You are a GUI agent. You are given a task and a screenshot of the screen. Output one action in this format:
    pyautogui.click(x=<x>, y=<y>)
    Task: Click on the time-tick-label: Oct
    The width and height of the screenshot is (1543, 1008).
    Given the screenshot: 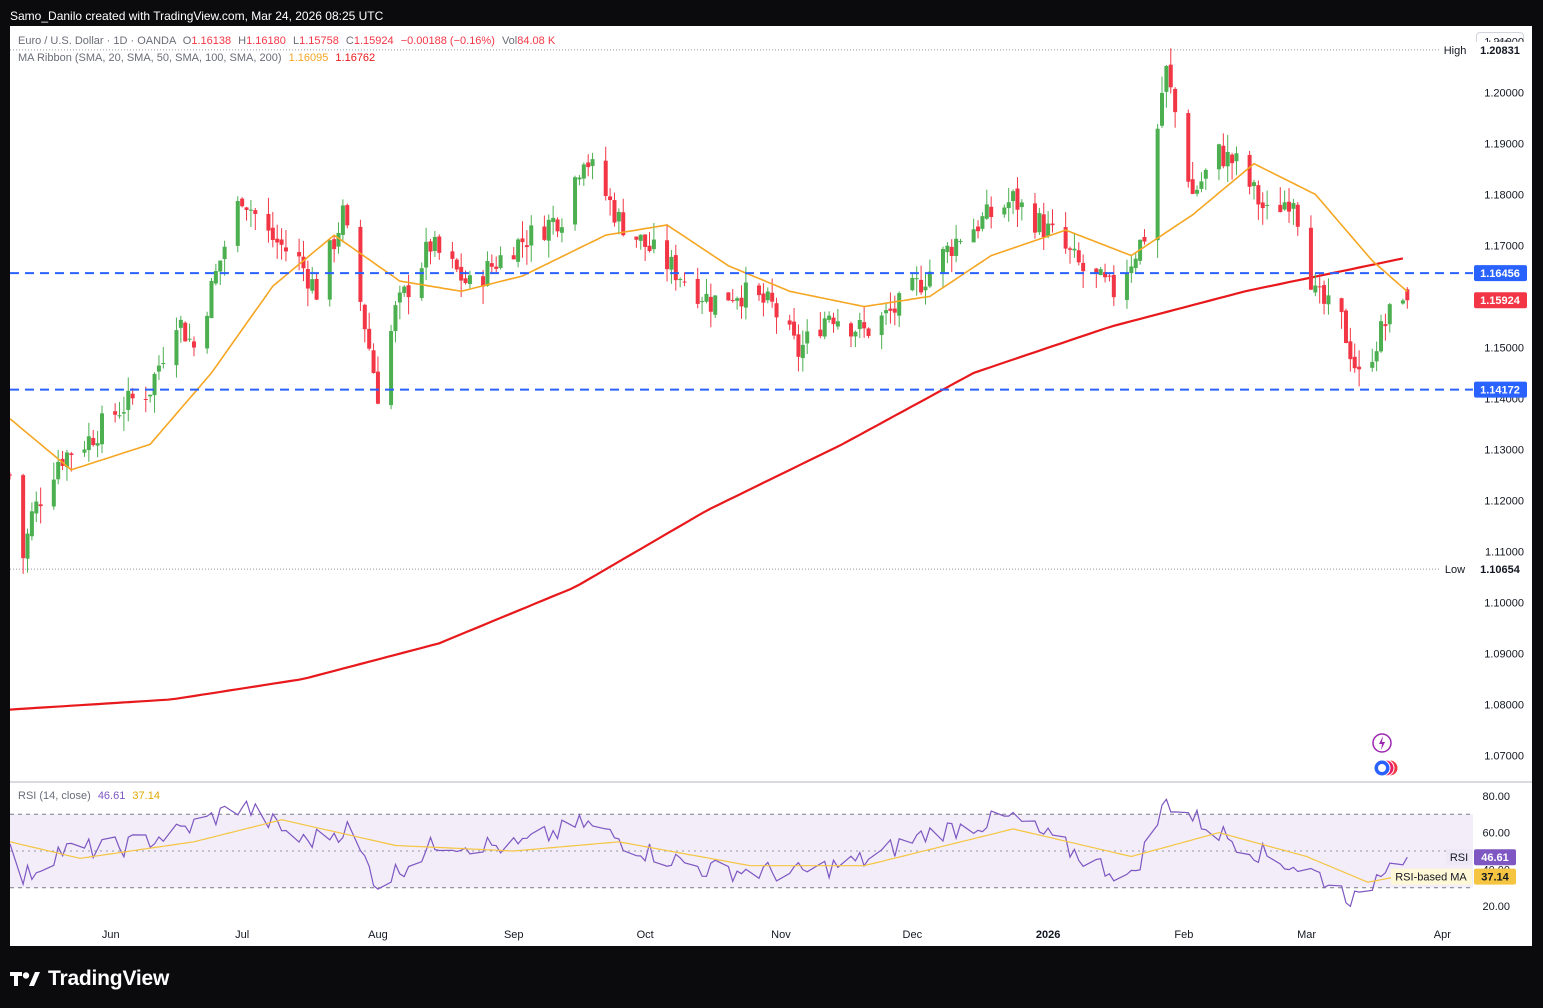 What is the action you would take?
    pyautogui.click(x=645, y=935)
    